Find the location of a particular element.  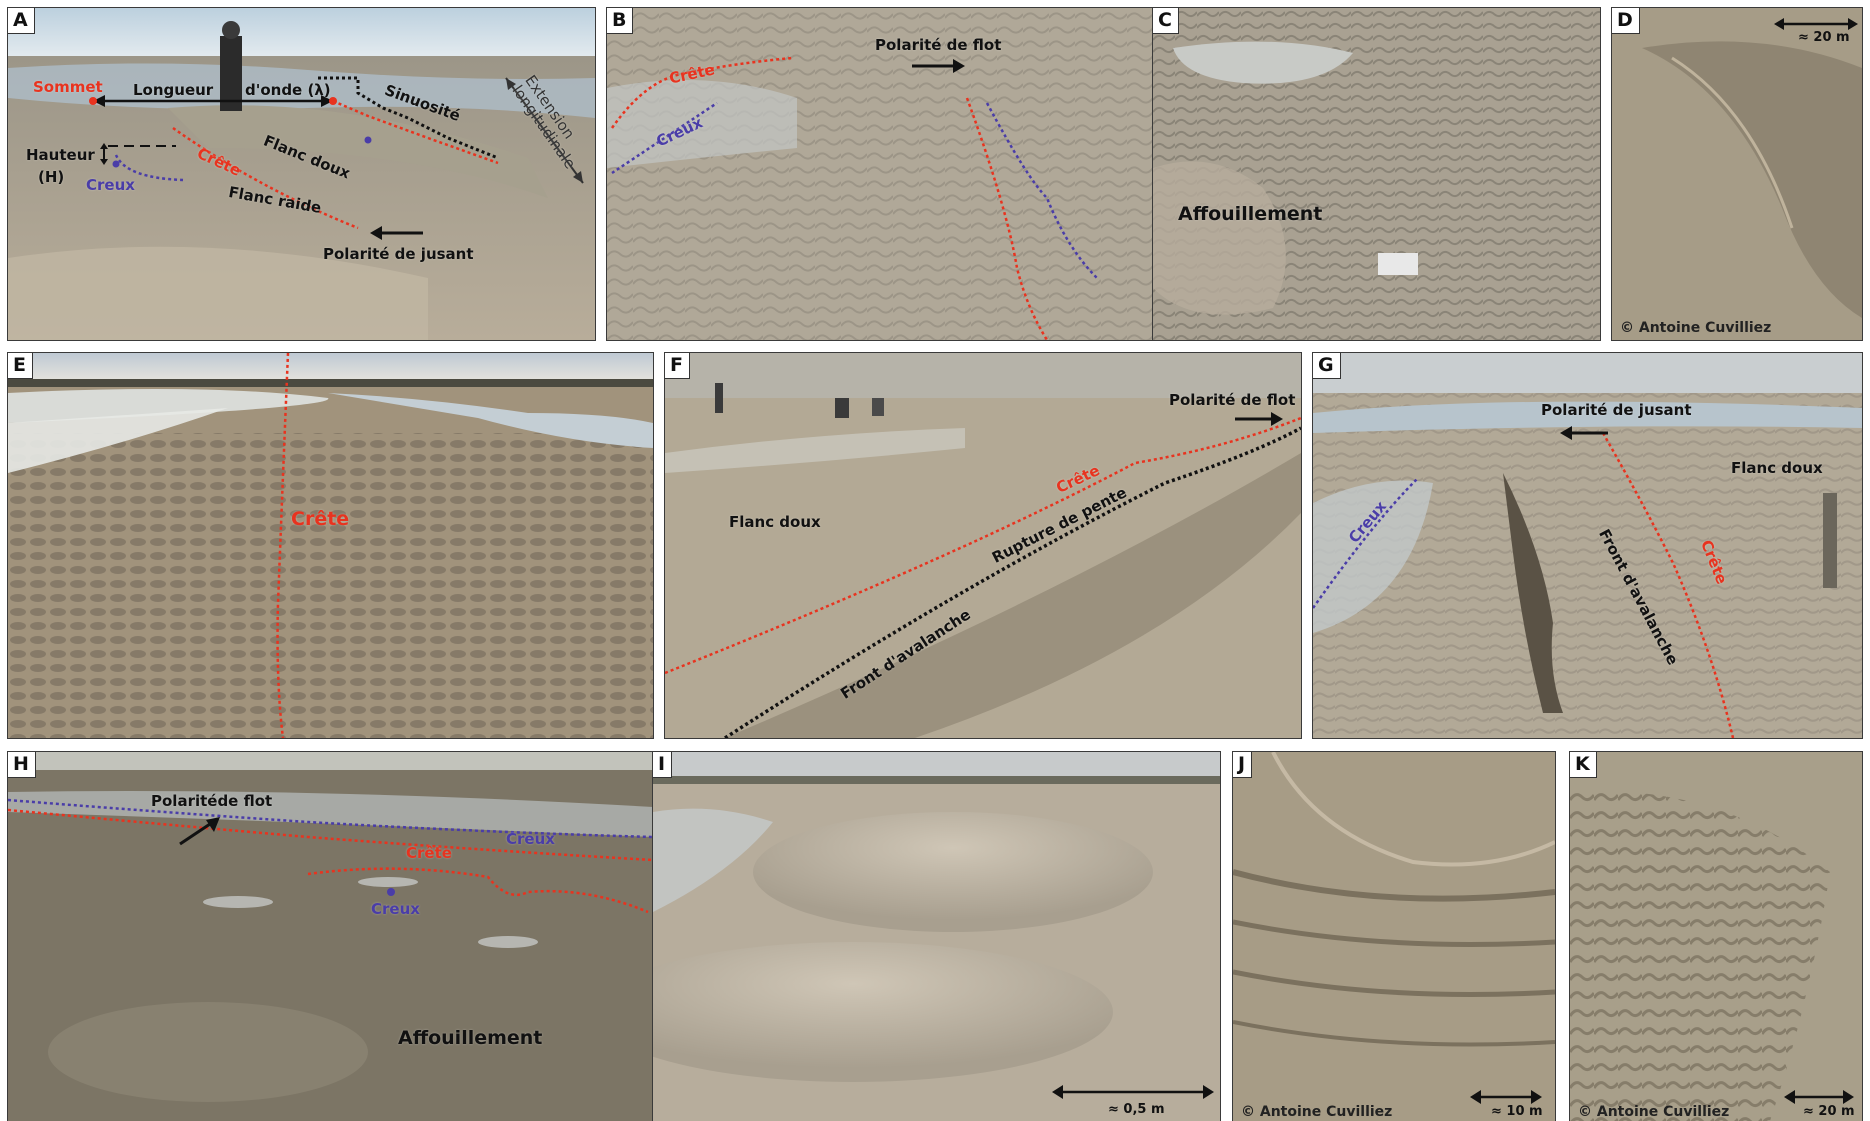

photo-h is located at coordinates (330, 936).